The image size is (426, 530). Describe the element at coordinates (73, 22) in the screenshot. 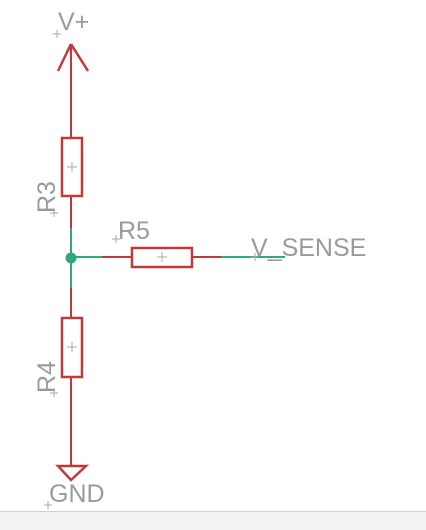

I see `supply-label: V+` at that location.